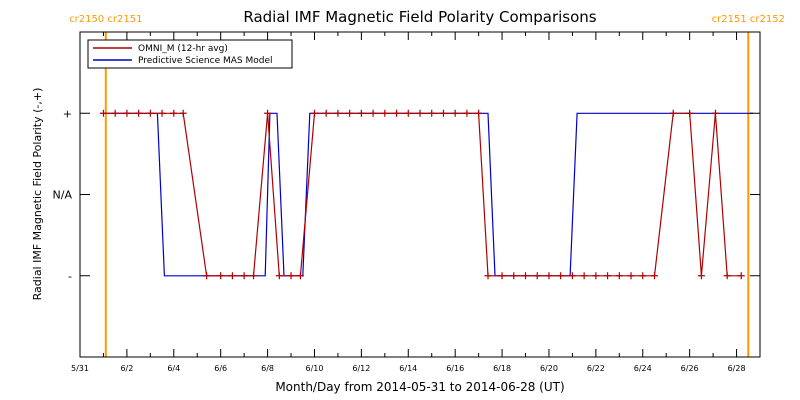 This screenshot has width=800, height=400. What do you see at coordinates (737, 368) in the screenshot?
I see `x-tick-label-14: 6/28` at bounding box center [737, 368].